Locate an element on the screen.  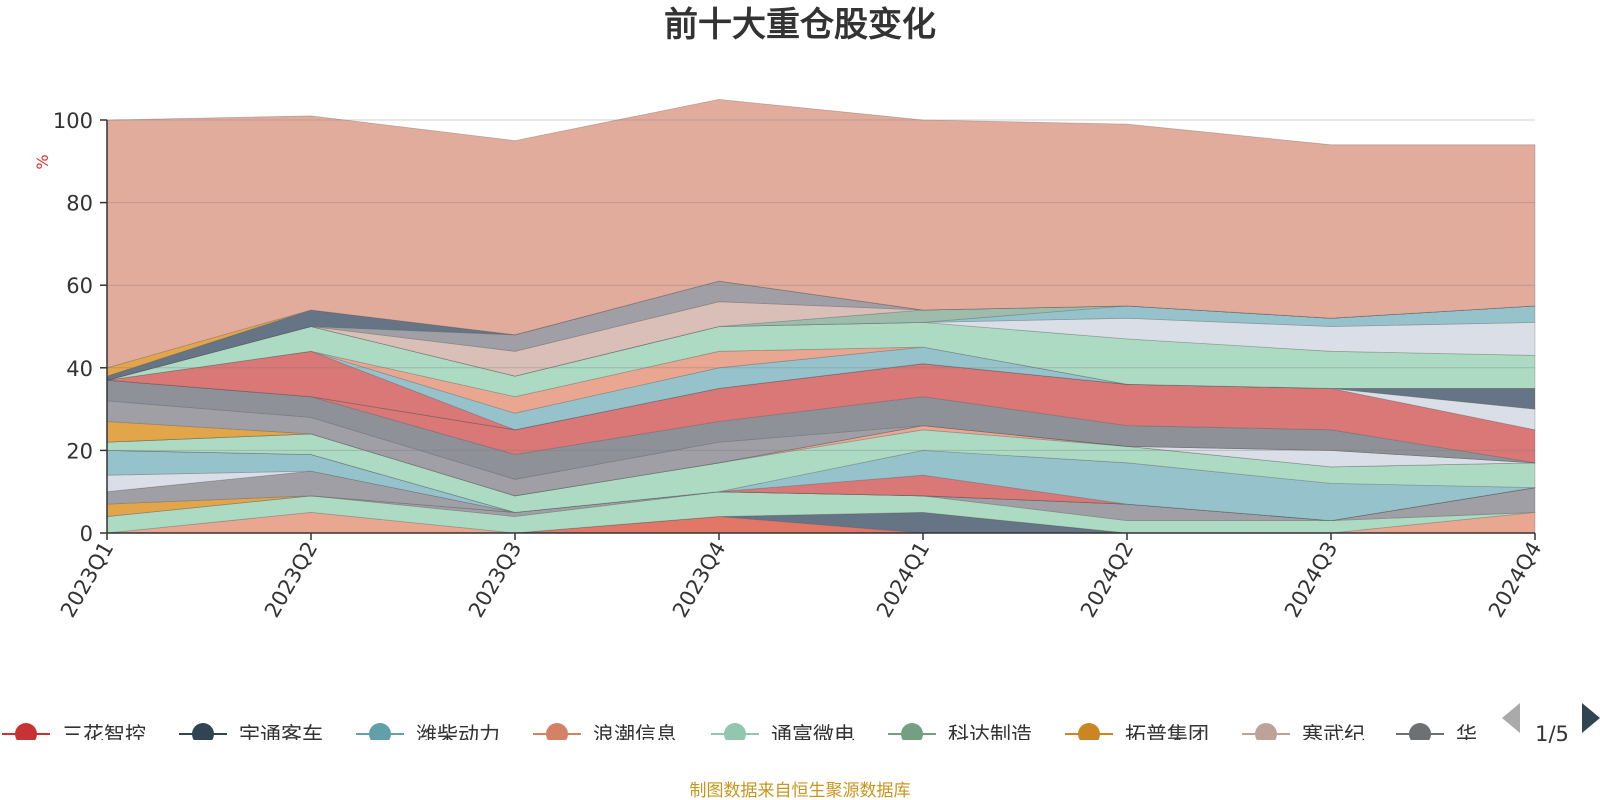
legend-label: 寒武纪 is located at coordinates (1333, 735).